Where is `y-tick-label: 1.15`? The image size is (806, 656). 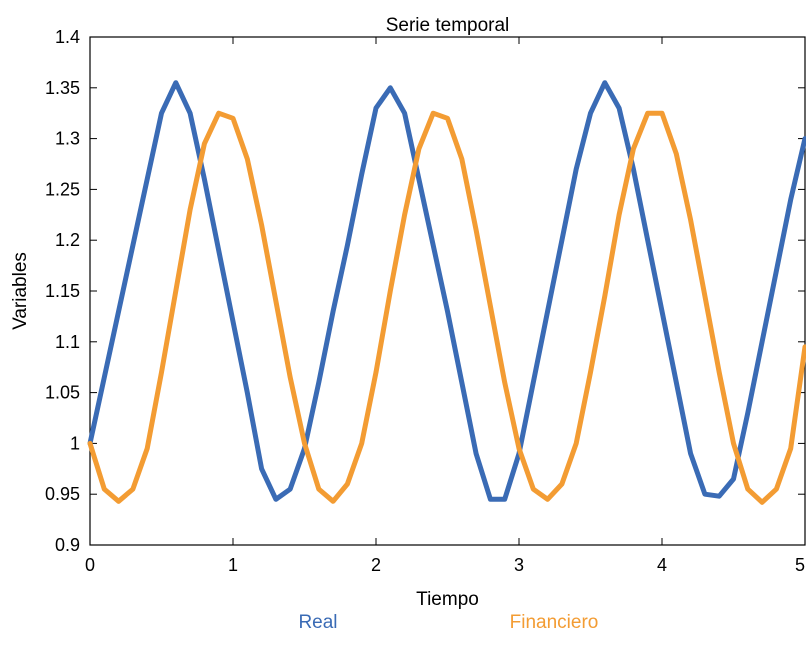
y-tick-label: 1.15 is located at coordinates (62, 291).